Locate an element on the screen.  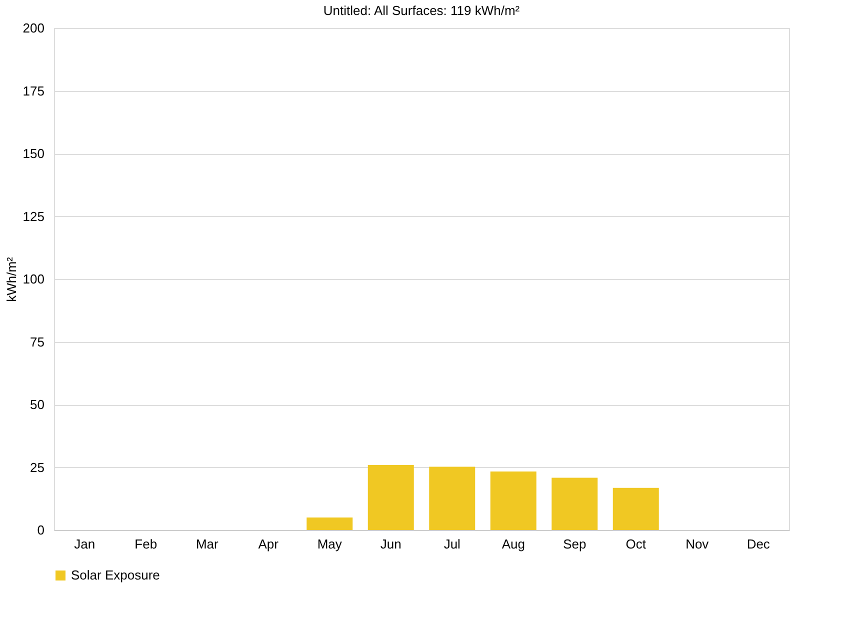
chart-title: Untitled: All Surfaces: 119 kWh/m² is located at coordinates (421, 10).